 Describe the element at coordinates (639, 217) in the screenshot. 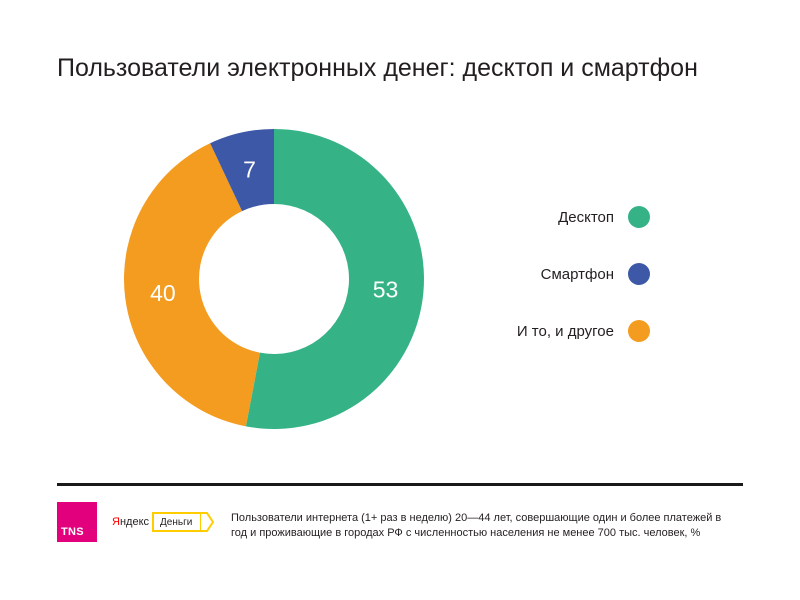

I see `legend-marker-desktop` at that location.